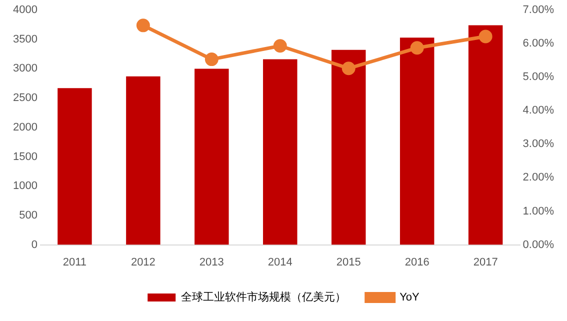 The image size is (567, 321). Describe the element at coordinates (538, 10) in the screenshot. I see `y2-tick-label: 7.00%` at that location.